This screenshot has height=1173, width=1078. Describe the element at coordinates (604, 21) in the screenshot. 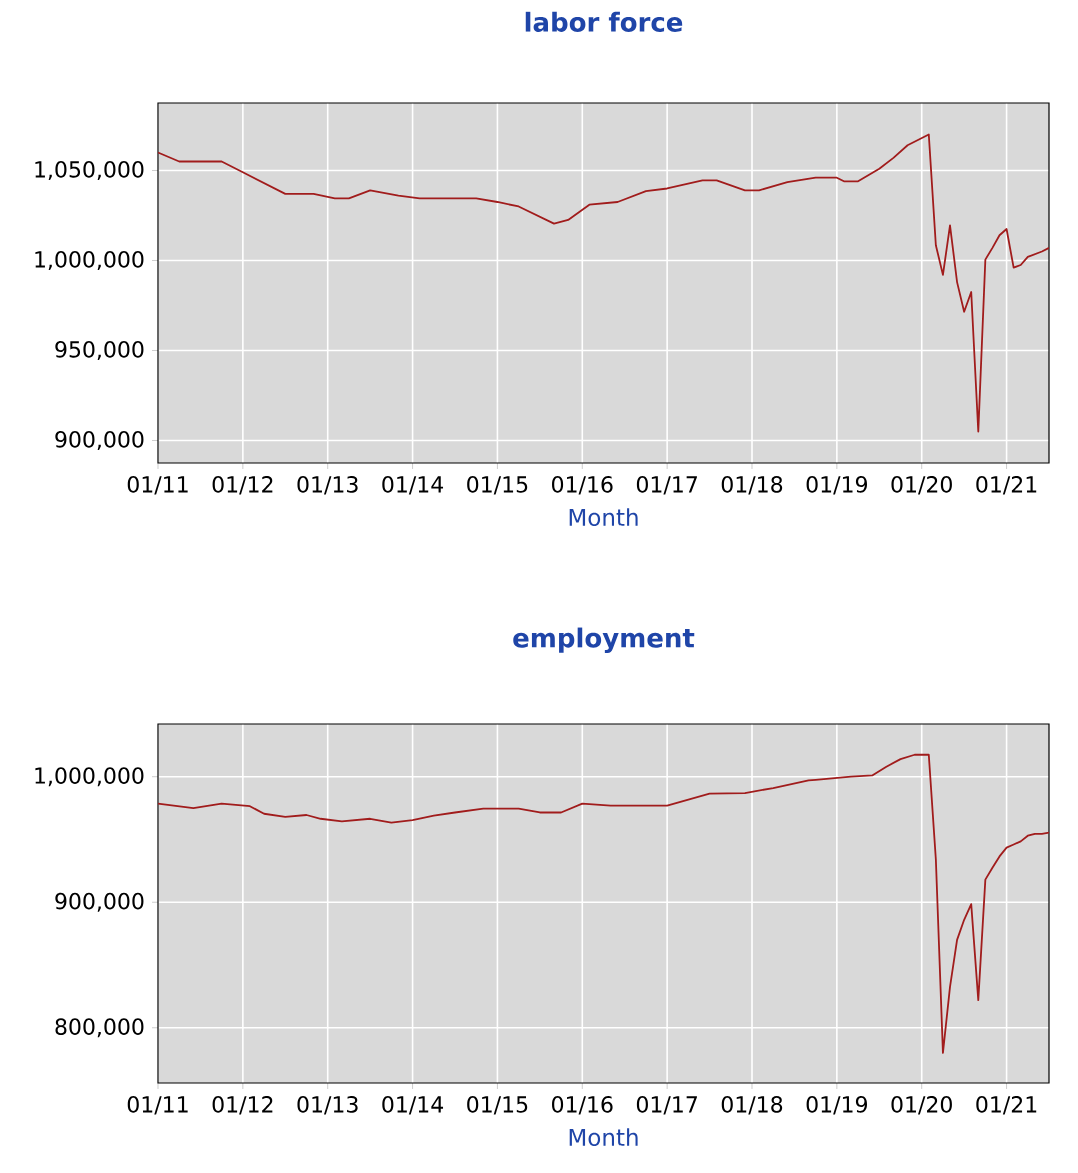

I see `chart-title: labor force` at that location.